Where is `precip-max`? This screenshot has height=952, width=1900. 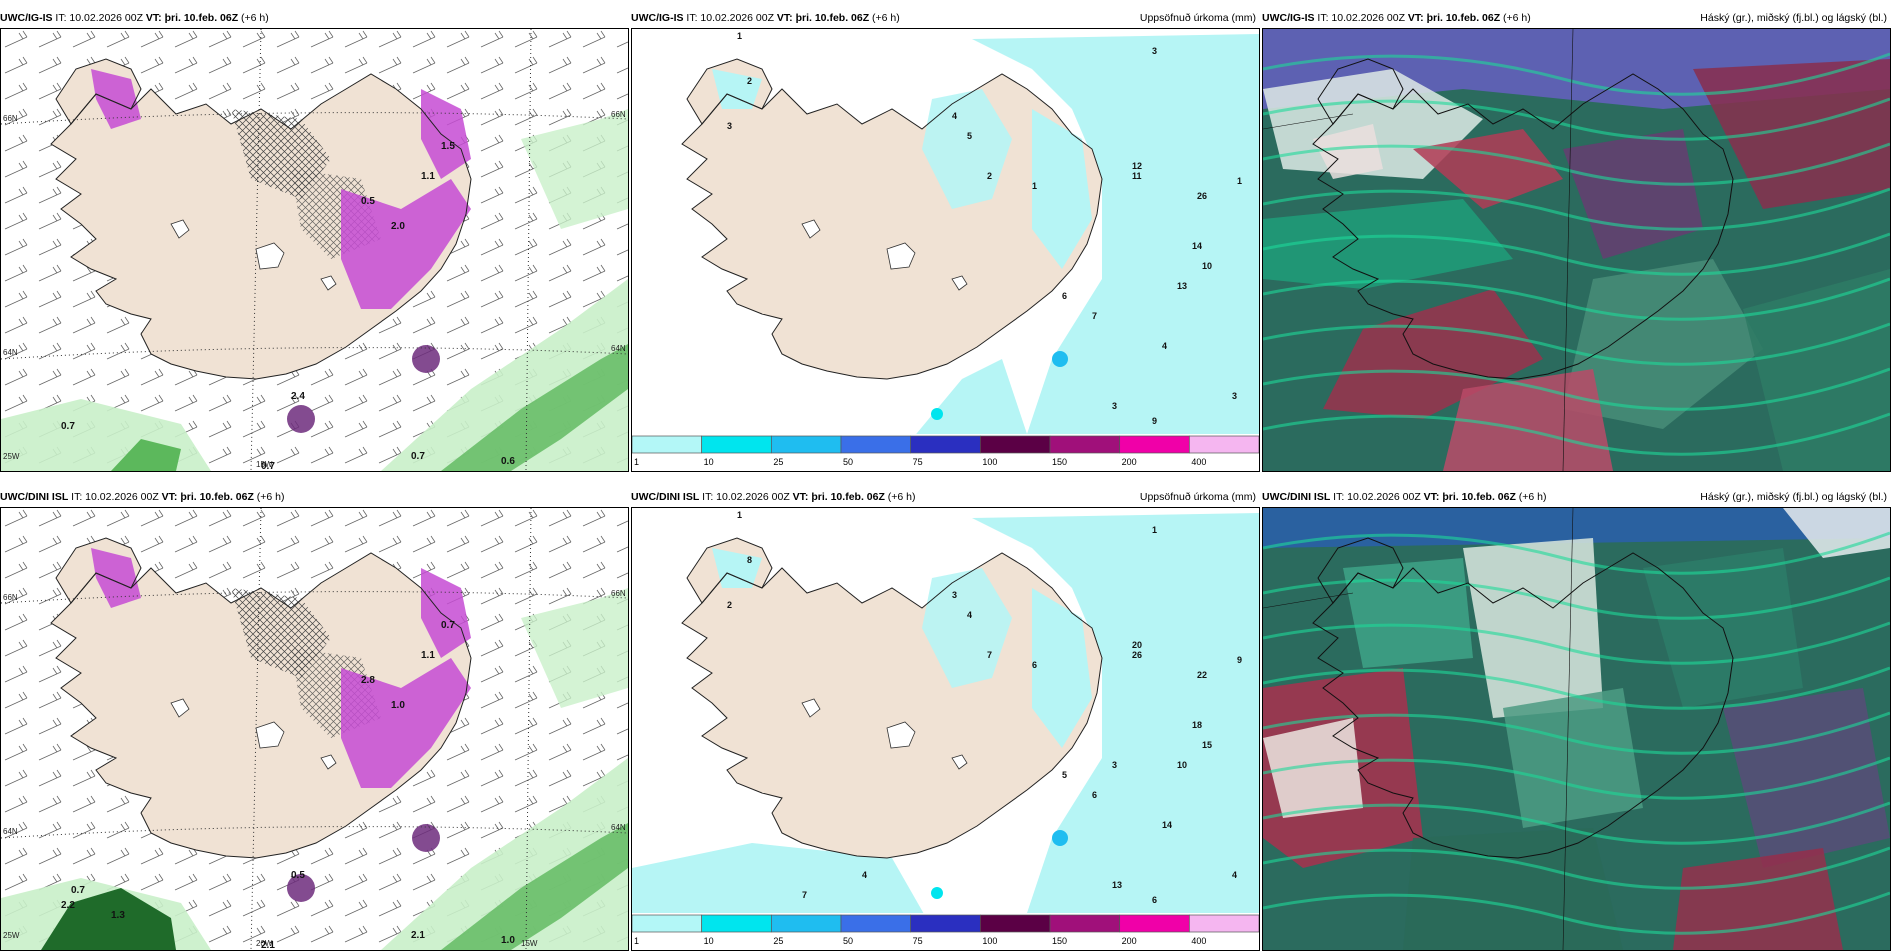
precip-max is located at coordinates (937, 893).